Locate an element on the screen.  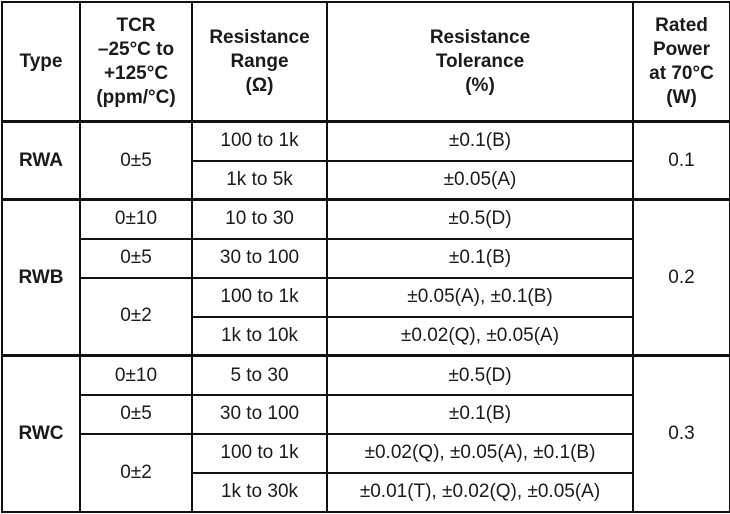
tolerance-cell: ±0.01(T), ±0.02(Q), ±0.05(A) is located at coordinates (480, 492).